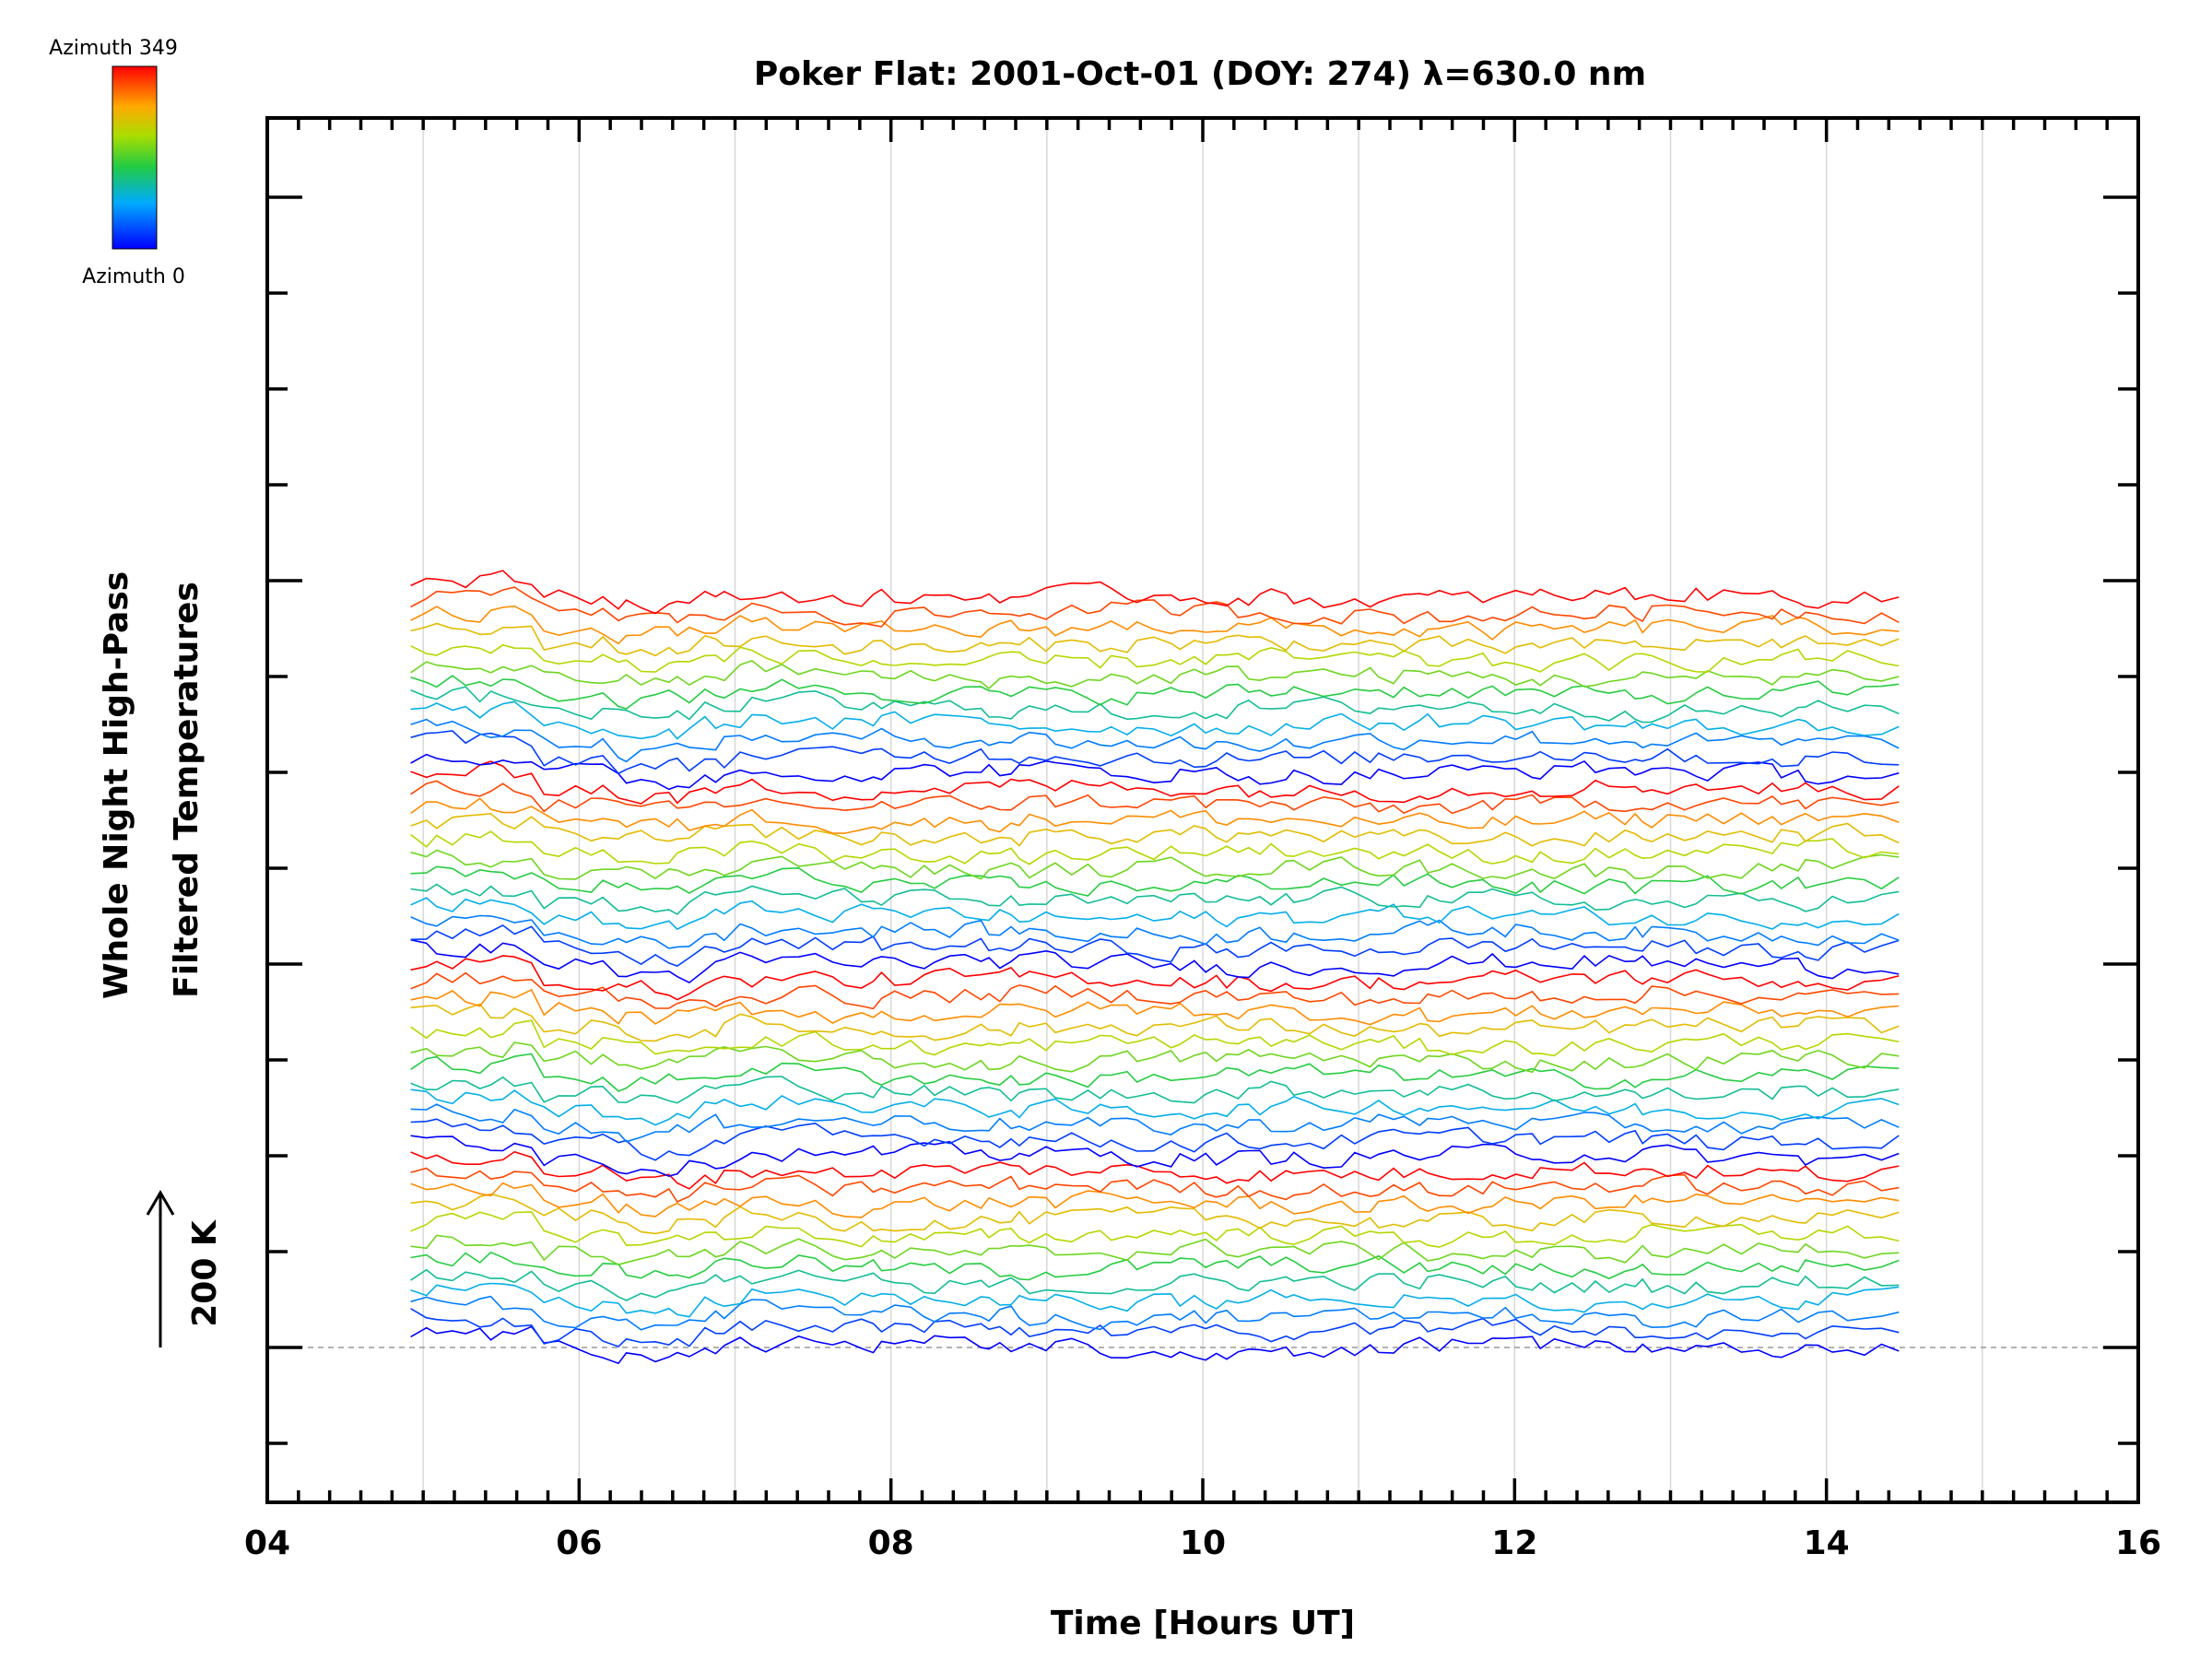 This screenshot has width=2212, height=1659. I want to click on x-axis-label: Time [Hours UT], so click(1203, 1623).